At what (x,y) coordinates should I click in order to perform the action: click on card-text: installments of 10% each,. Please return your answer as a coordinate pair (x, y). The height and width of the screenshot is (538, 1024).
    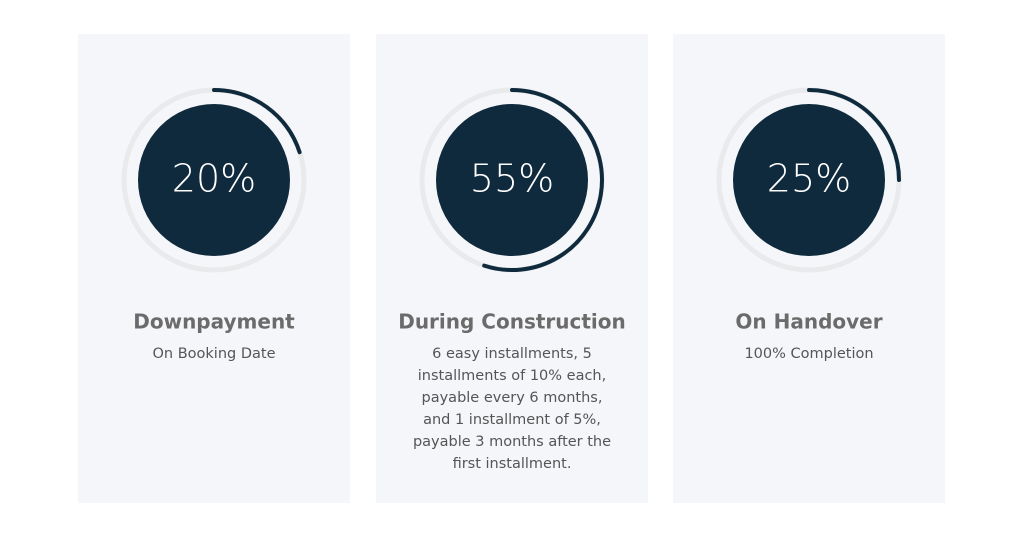
    Looking at the image, I should click on (512, 376).